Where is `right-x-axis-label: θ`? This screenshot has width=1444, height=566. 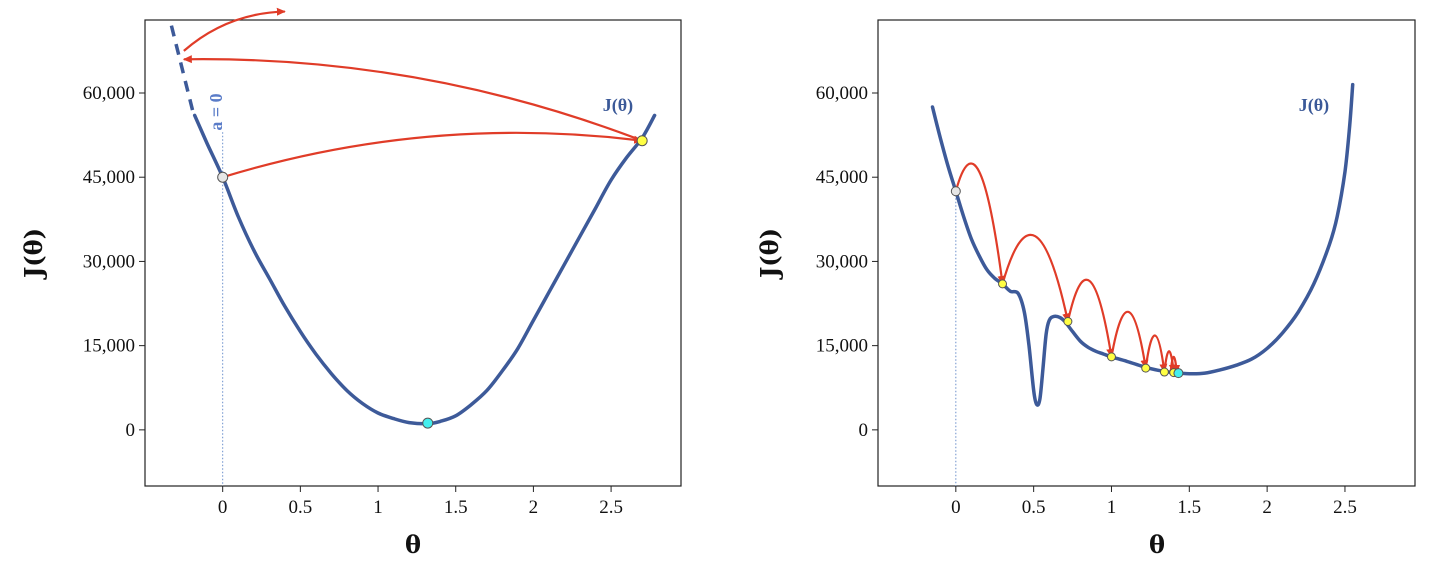
right-x-axis-label: θ is located at coordinates (1157, 544).